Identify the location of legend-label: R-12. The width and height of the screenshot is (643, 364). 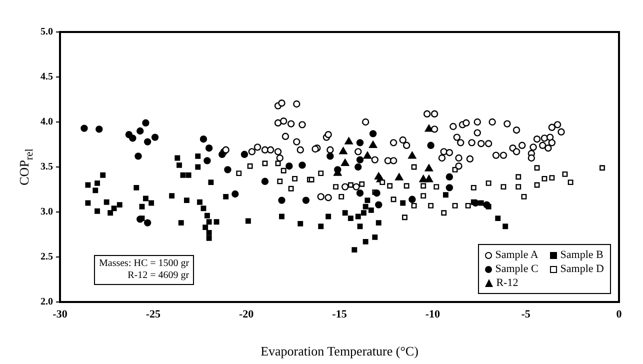
(507, 283).